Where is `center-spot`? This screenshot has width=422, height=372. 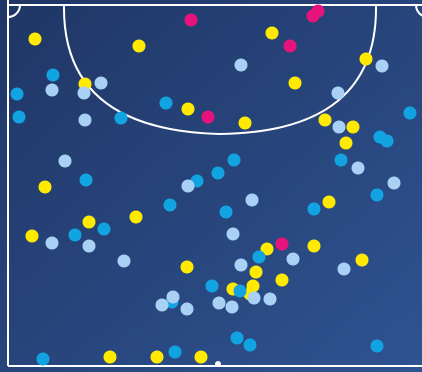
center-spot is located at coordinates (218, 364).